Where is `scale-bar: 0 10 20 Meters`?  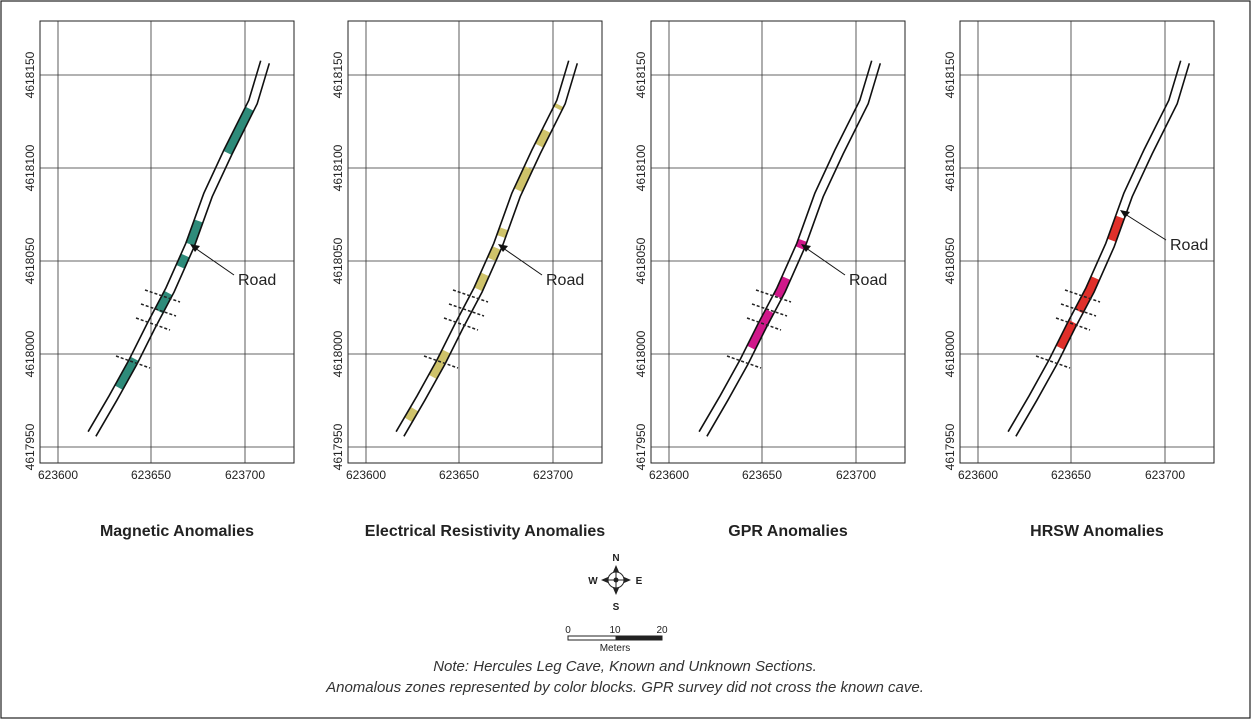
scale-bar: 0 10 20 Meters is located at coordinates (616, 639).